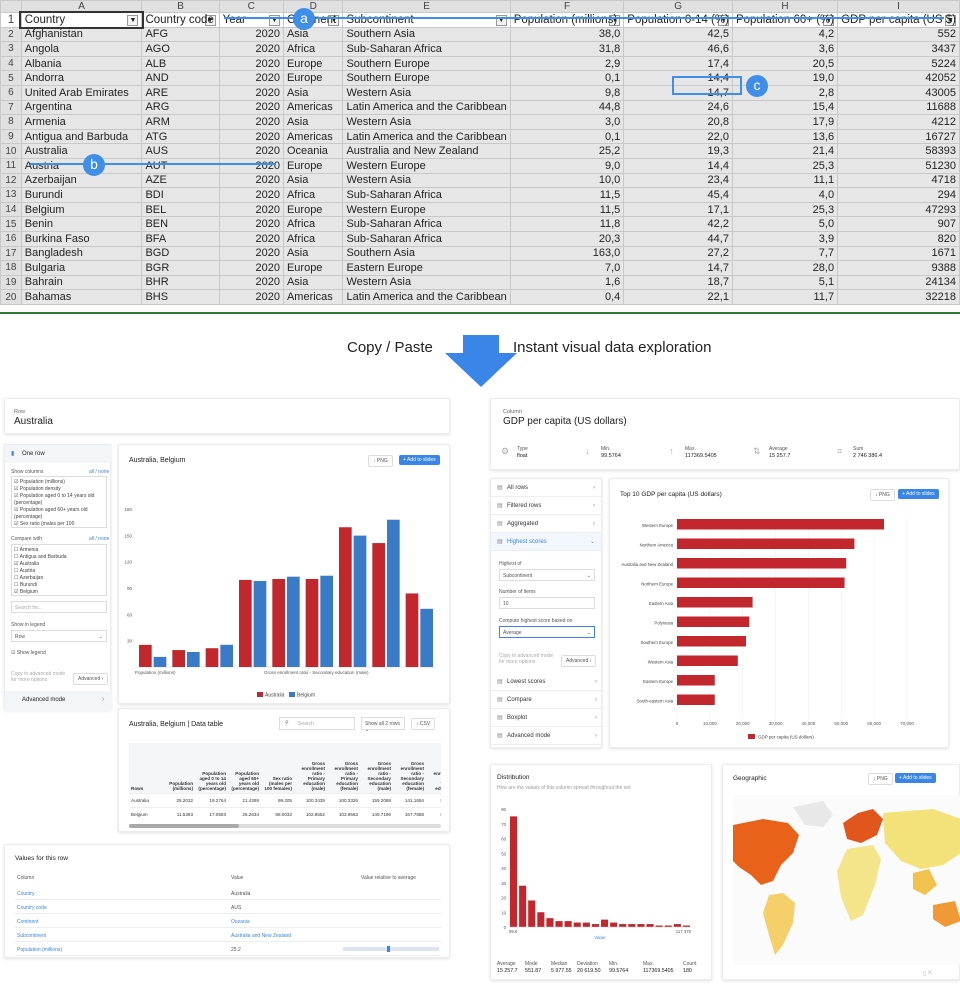 The image size is (960, 986). What do you see at coordinates (26, 585) in the screenshot?
I see `compare-checkbox: ☐ Burundi` at bounding box center [26, 585].